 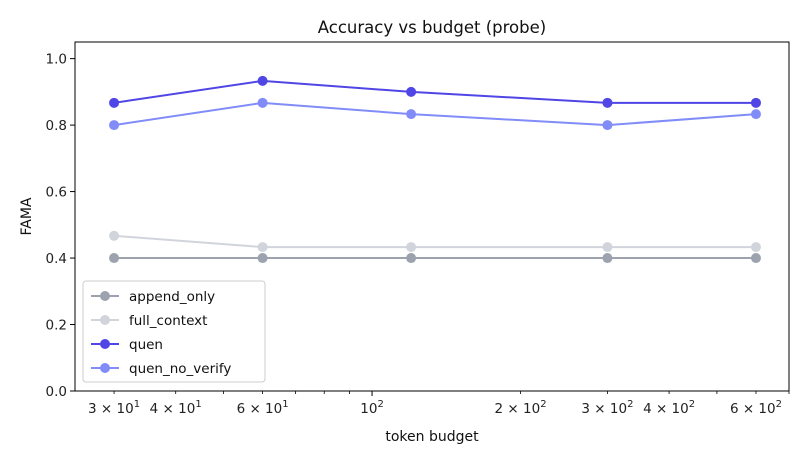 I want to click on y-axis-label: FAMA, so click(x=27, y=216).